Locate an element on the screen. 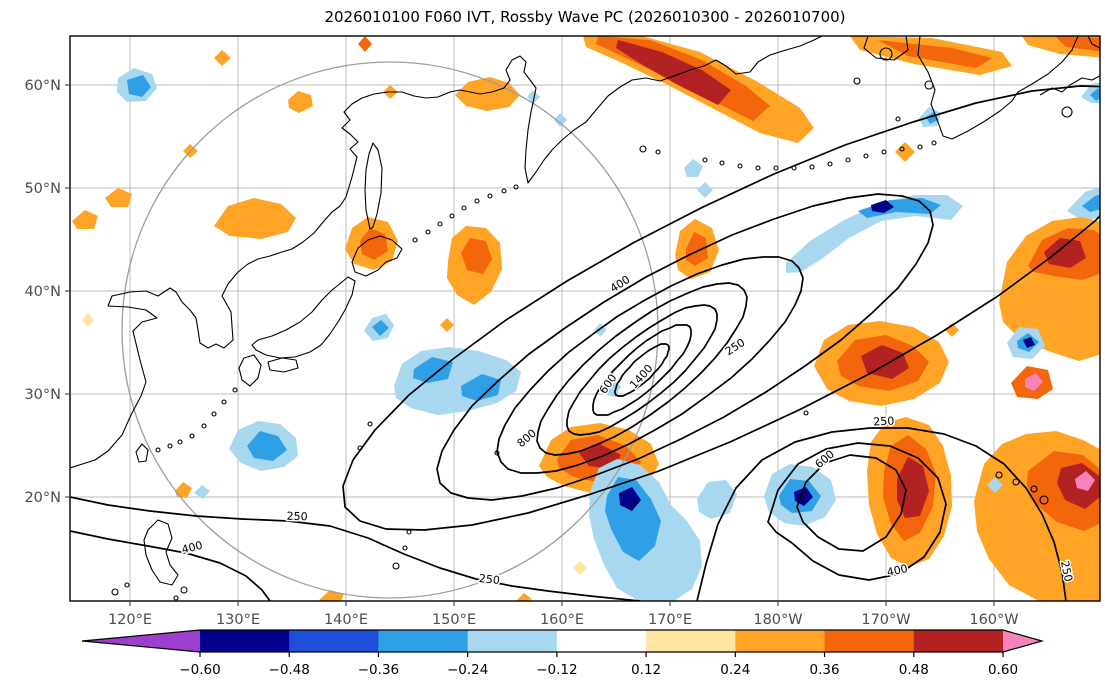  lon-tick-label: 120°E is located at coordinates (130, 620).